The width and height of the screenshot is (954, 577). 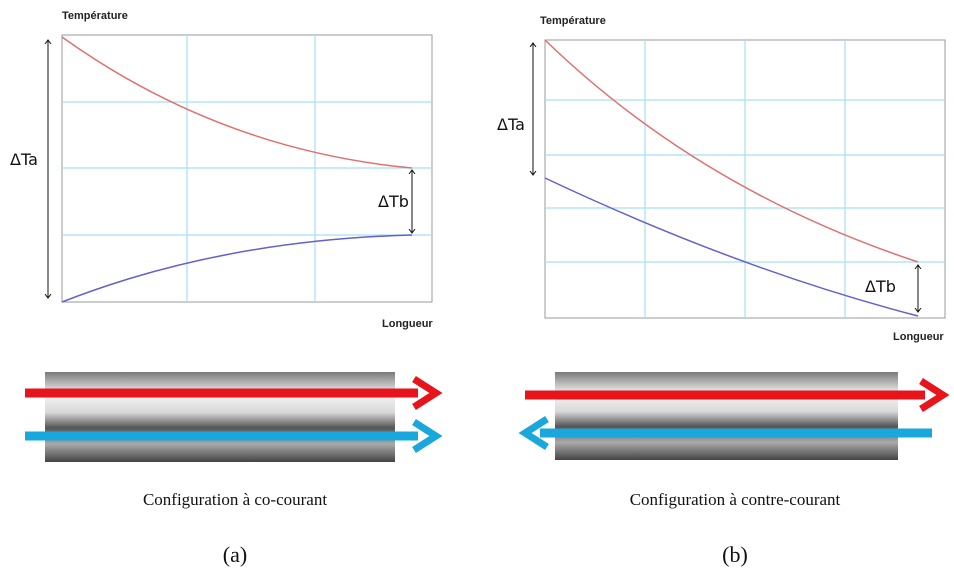 What do you see at coordinates (237, 102) in the screenshot?
I see `hot-curve` at bounding box center [237, 102].